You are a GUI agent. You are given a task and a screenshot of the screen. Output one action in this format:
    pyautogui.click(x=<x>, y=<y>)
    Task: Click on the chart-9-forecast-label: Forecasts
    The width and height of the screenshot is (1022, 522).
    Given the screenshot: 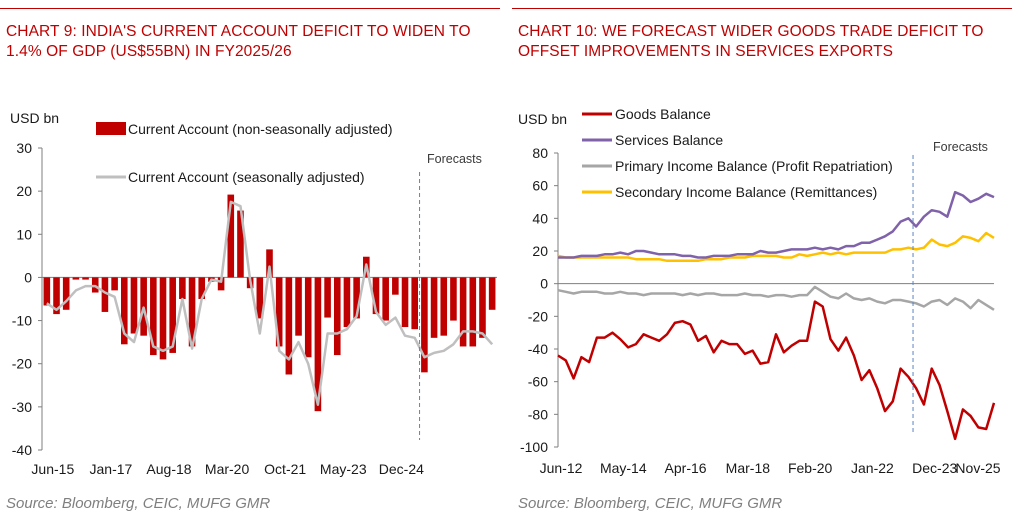 What is the action you would take?
    pyautogui.click(x=454, y=159)
    